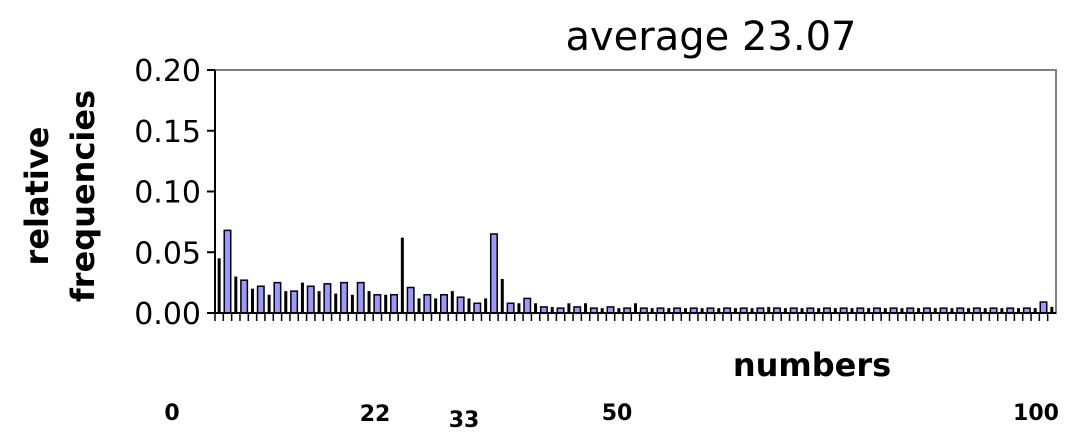 This screenshot has height=433, width=1070. I want to click on y-axis-ticks: 0.00 0.05 0.10 0.15 0.20, so click(174, 193).